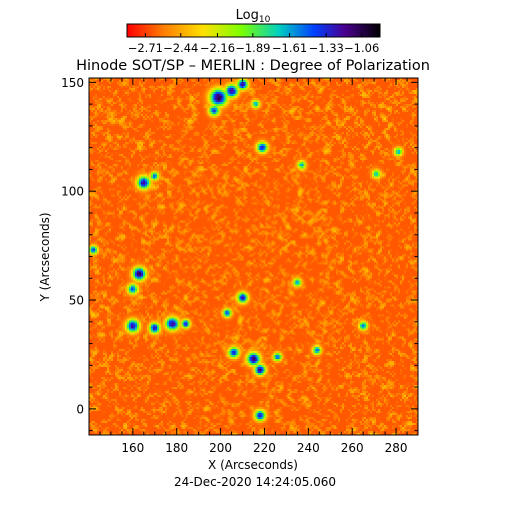  What do you see at coordinates (352, 448) in the screenshot?
I see `x-tick-label: 260` at bounding box center [352, 448].